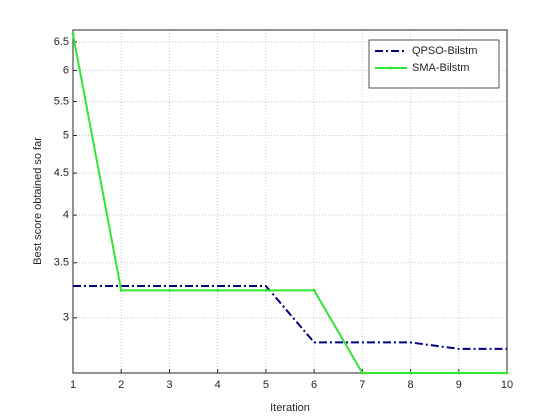 The image size is (560, 420). I want to click on legend-label: SMA-Bilstm, so click(440, 68).